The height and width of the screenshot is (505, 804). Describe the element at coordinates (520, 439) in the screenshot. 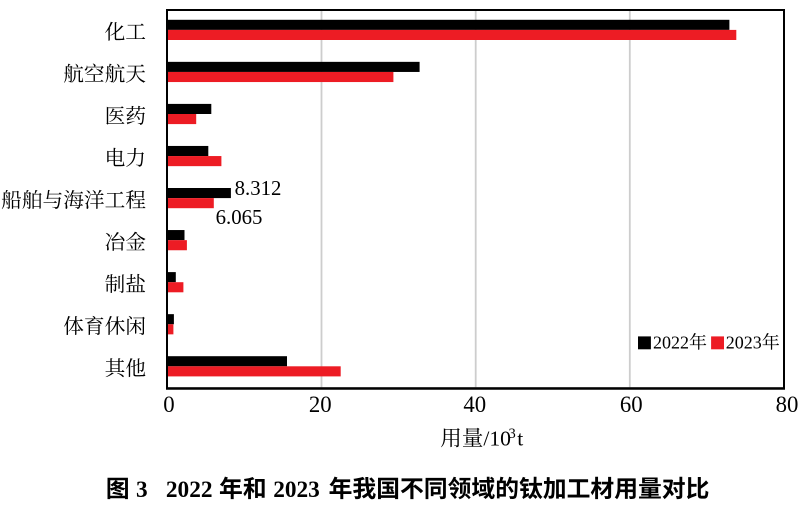

I see `svg-text: t` at that location.